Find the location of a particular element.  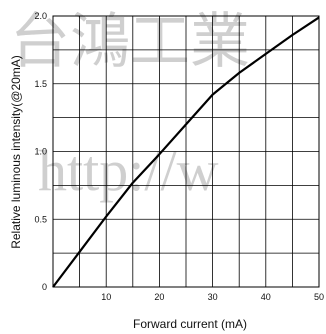

x-tick-label: 10 is located at coordinates (106, 297).